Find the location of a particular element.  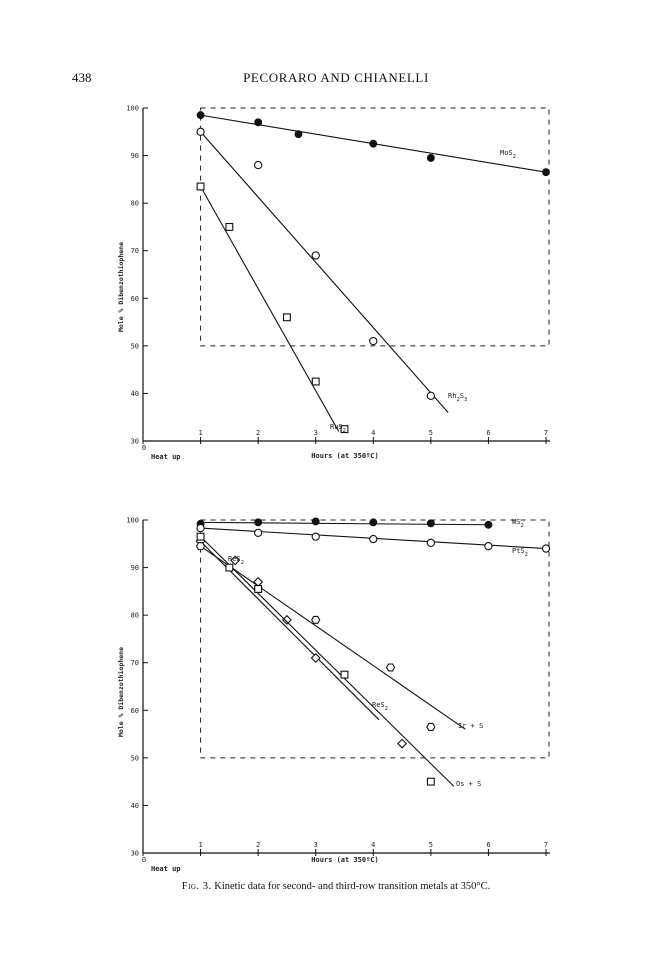

x-tick-label: 4 is located at coordinates (373, 845).